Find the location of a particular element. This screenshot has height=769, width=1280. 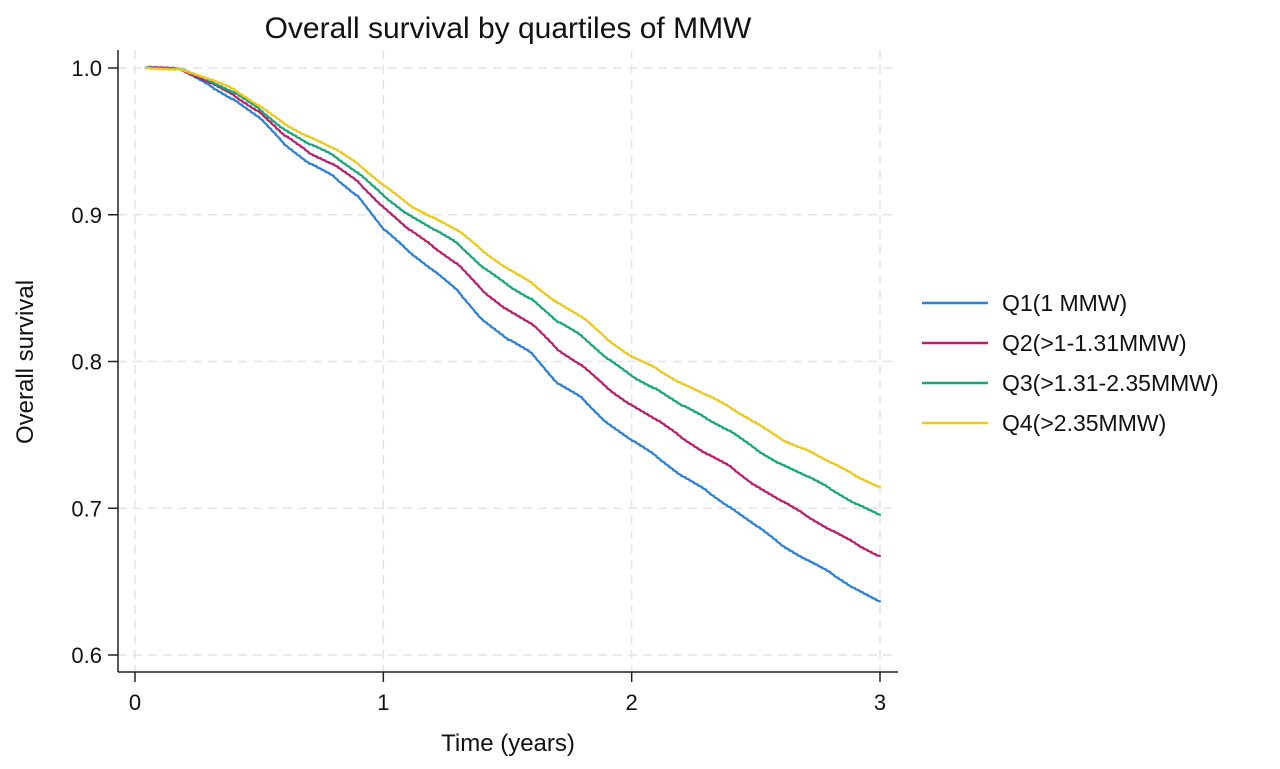

legend-item-q3: Q3(>1.31-2.35MMW) is located at coordinates (1070, 383).